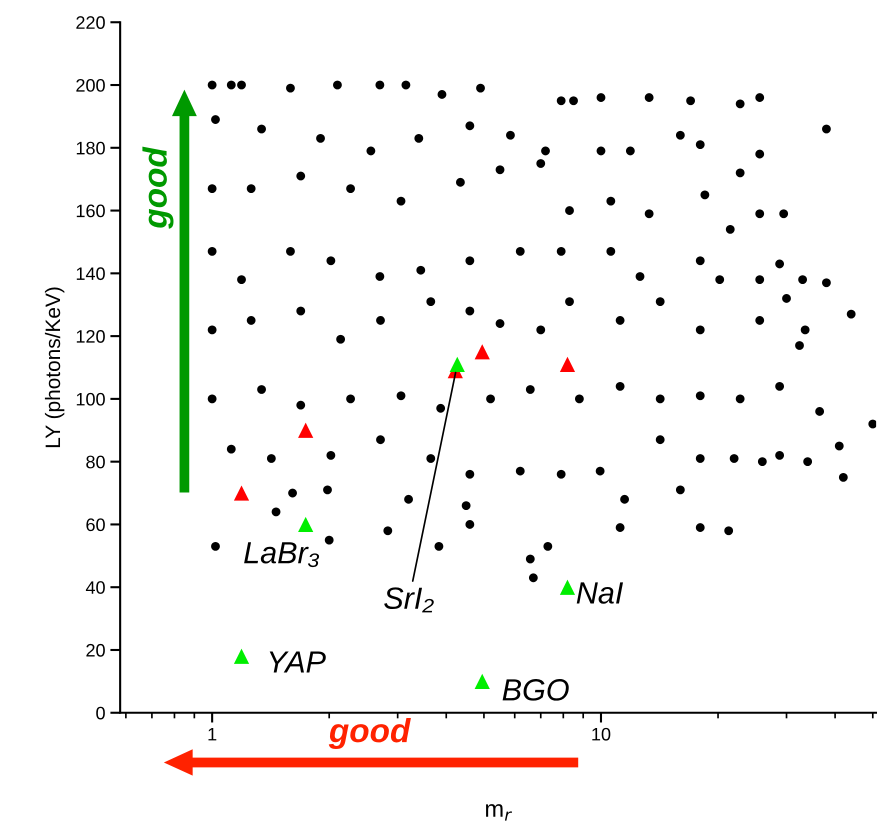 The width and height of the screenshot is (877, 824). I want to click on annotation: LaBr₃, so click(282, 555).